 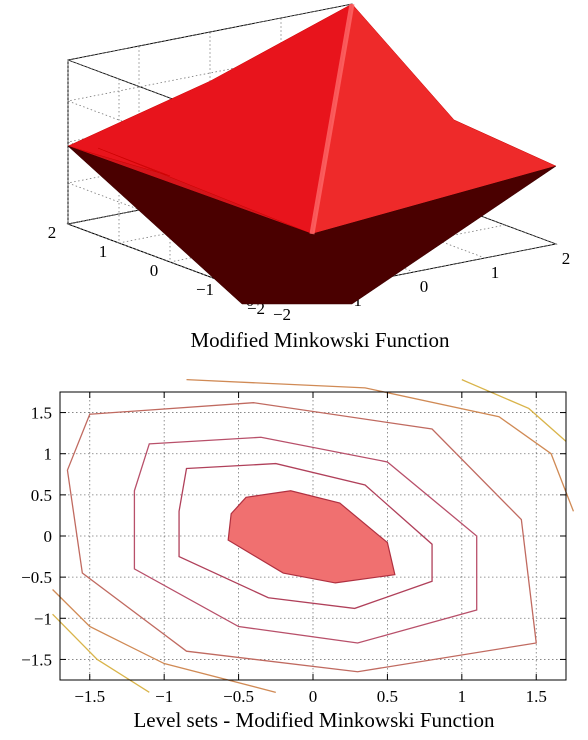 What do you see at coordinates (89, 696) in the screenshot?
I see `x-tick-label: −1.5` at bounding box center [89, 696].